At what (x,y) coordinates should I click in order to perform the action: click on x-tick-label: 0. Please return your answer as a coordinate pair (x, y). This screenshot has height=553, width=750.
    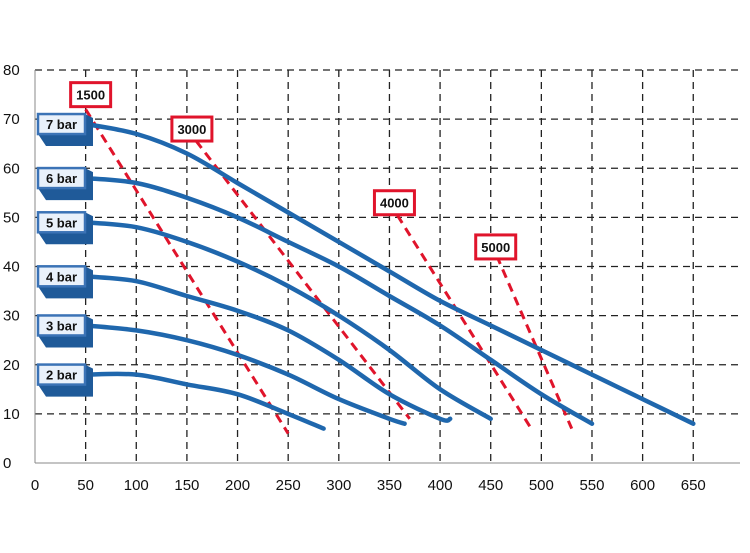
    Looking at the image, I should click on (35, 485).